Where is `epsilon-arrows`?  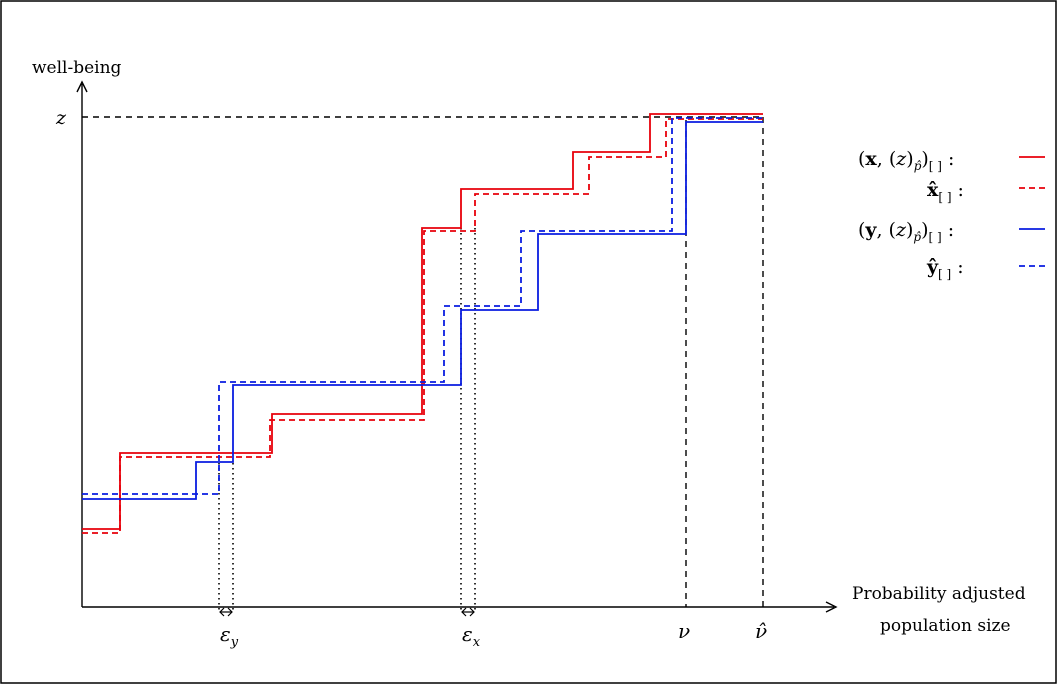
epsilon-arrows is located at coordinates (347, 612).